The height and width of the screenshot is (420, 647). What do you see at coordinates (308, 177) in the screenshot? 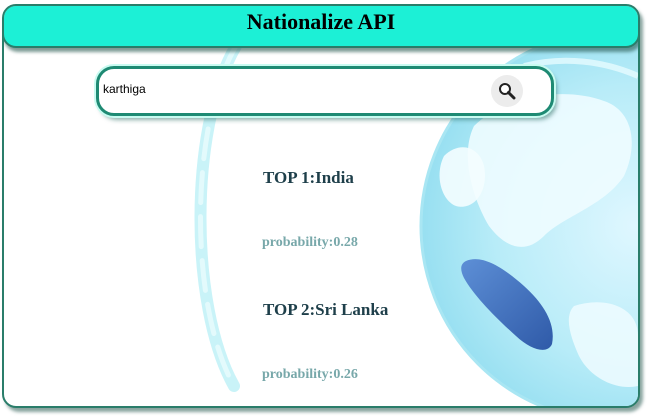
I see `result-title-1: TOP 1:India` at bounding box center [308, 177].